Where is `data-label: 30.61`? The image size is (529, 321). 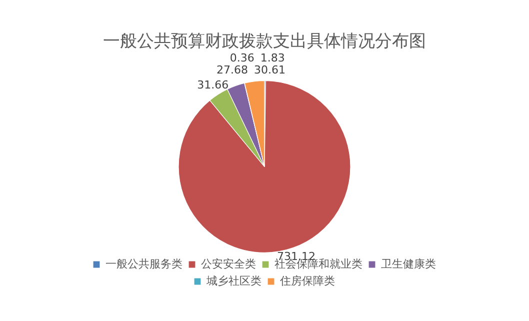
data-label: 30.61 is located at coordinates (270, 70).